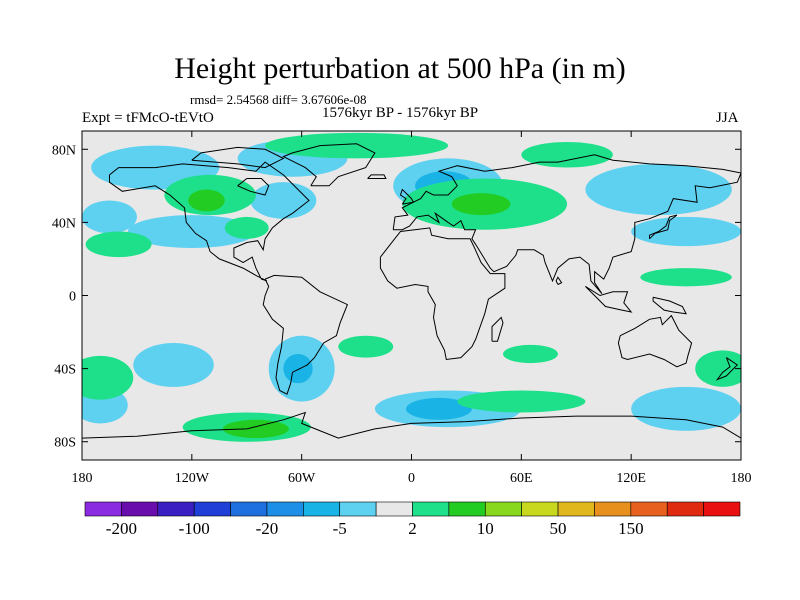 Image resolution: width=800 pixels, height=600 pixels. What do you see at coordinates (329, 165) in the screenshot?
I see `coastline-greenland` at bounding box center [329, 165].